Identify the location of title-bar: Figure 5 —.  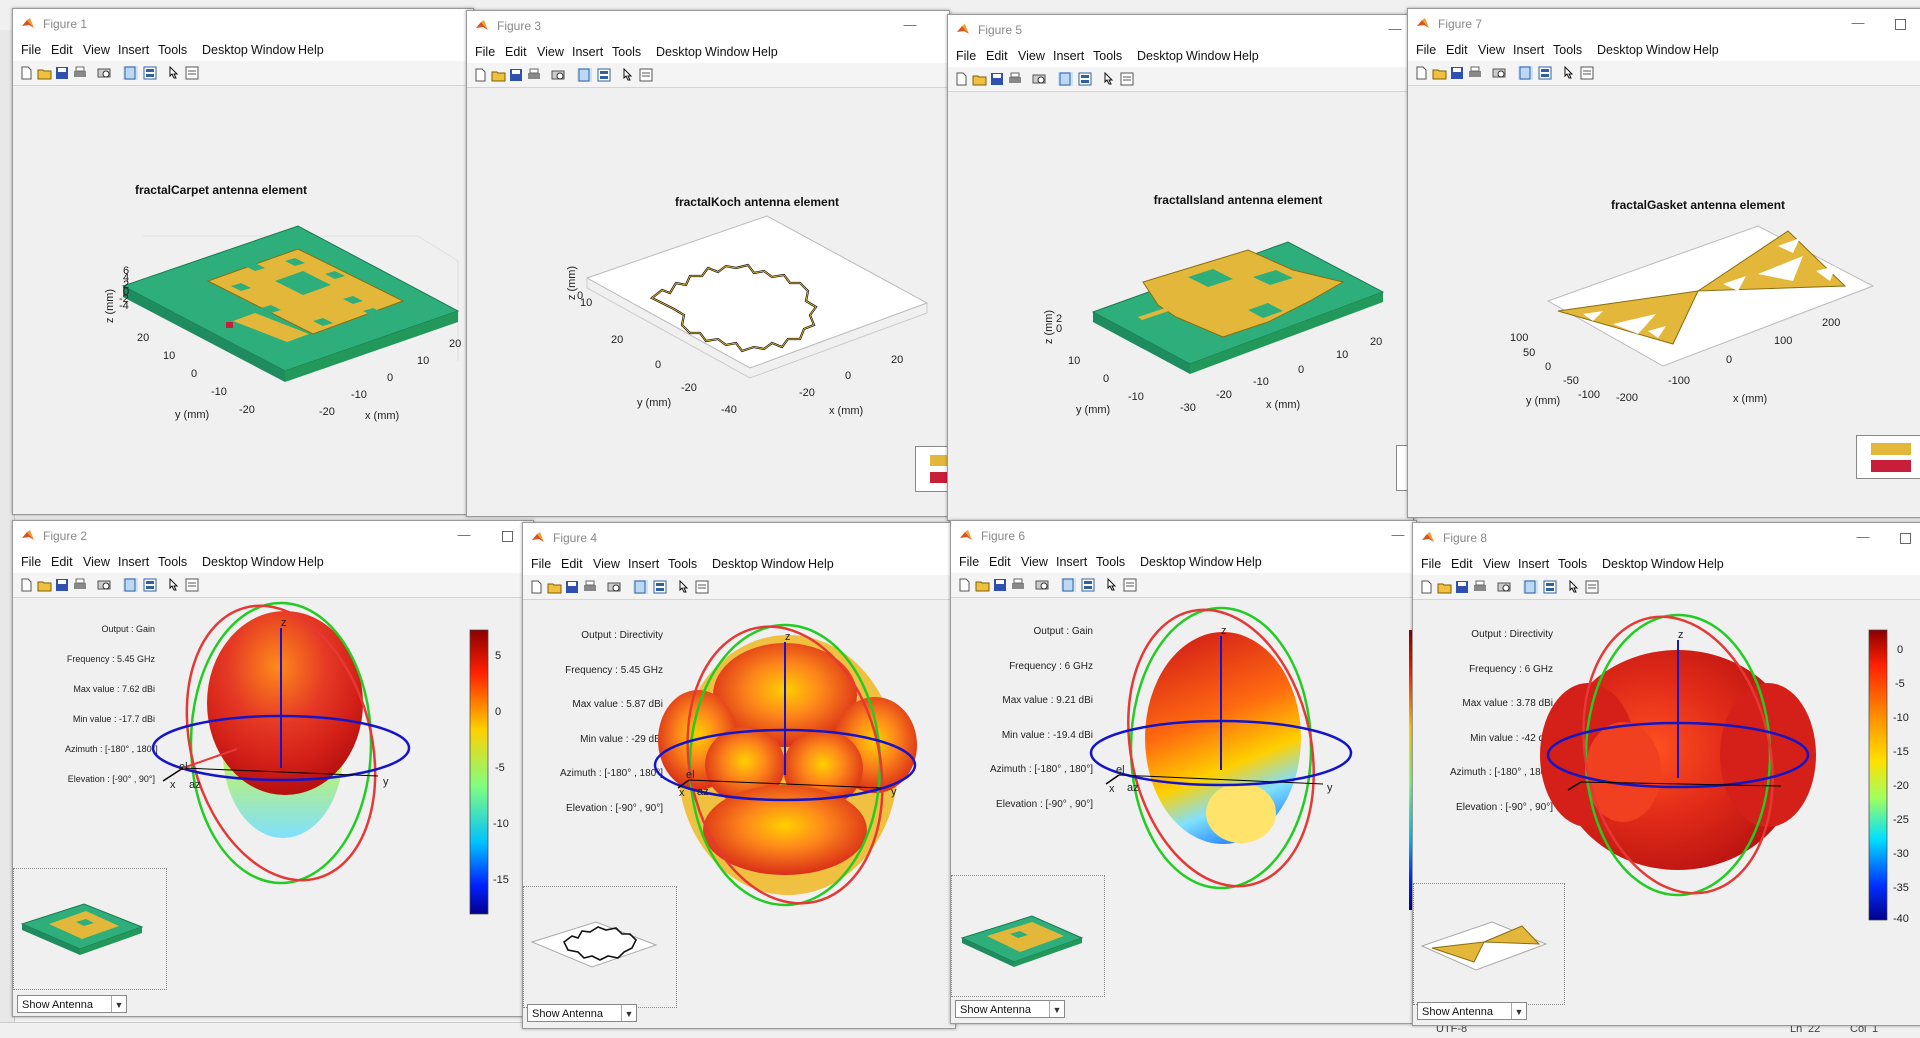
(1180, 30).